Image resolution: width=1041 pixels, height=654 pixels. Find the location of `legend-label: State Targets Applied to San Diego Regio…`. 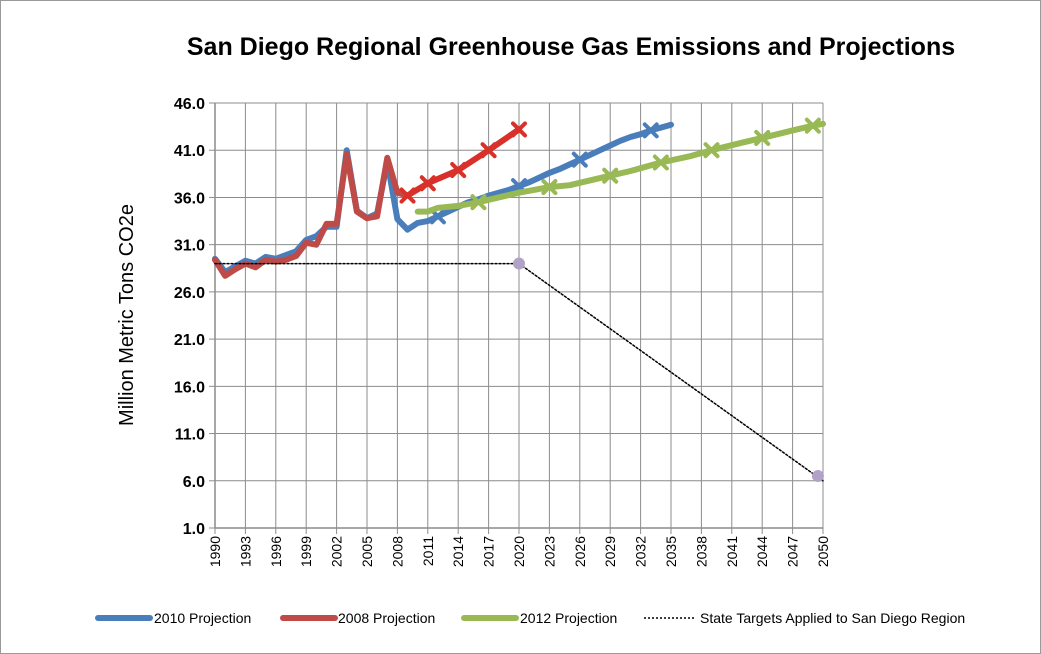

legend-label: State Targets Applied to San Diego Regio… is located at coordinates (832, 618).